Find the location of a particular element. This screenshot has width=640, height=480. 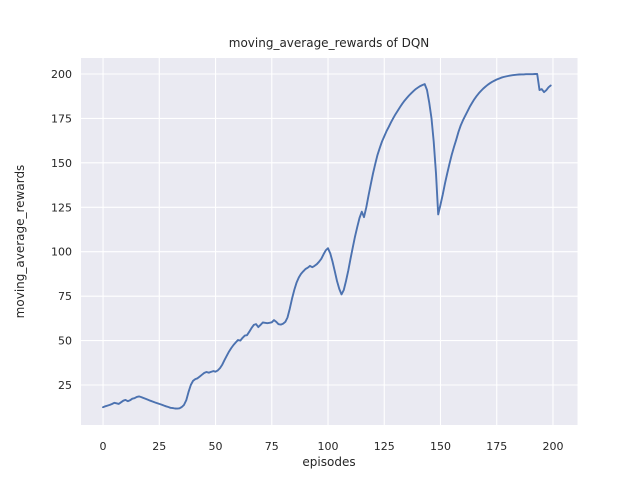

x-tick-label: 25 is located at coordinates (159, 446).